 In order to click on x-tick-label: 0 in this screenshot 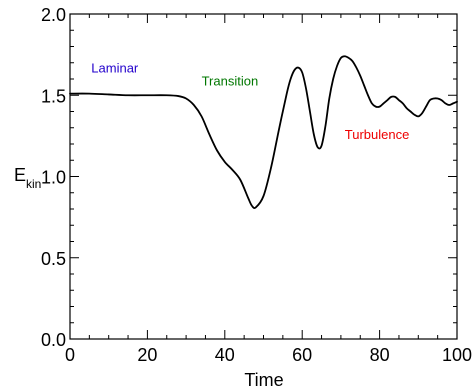, I will do `click(70, 355)`.